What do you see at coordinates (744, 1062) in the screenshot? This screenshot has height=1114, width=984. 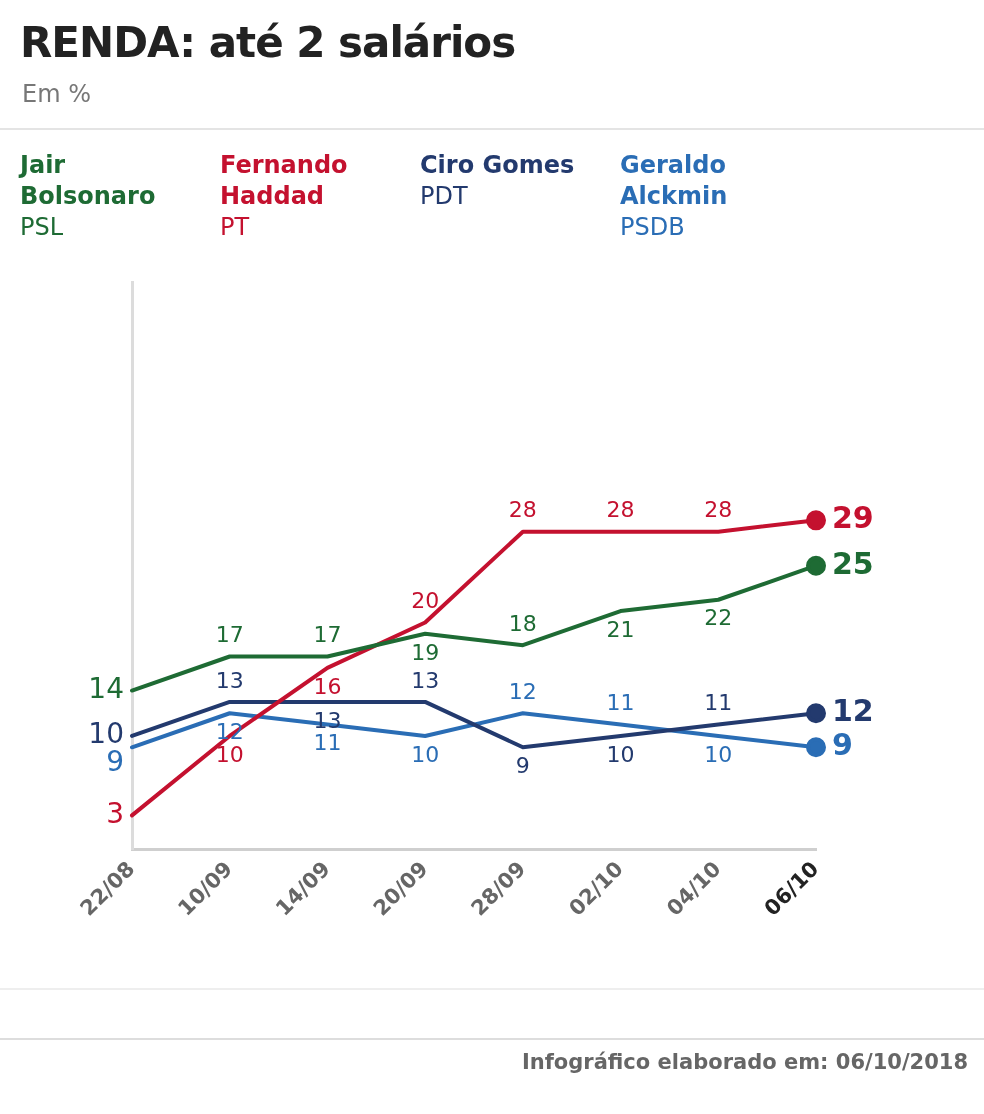 I see `text: Infográfico elaborado em: 06/10/2018` at bounding box center [744, 1062].